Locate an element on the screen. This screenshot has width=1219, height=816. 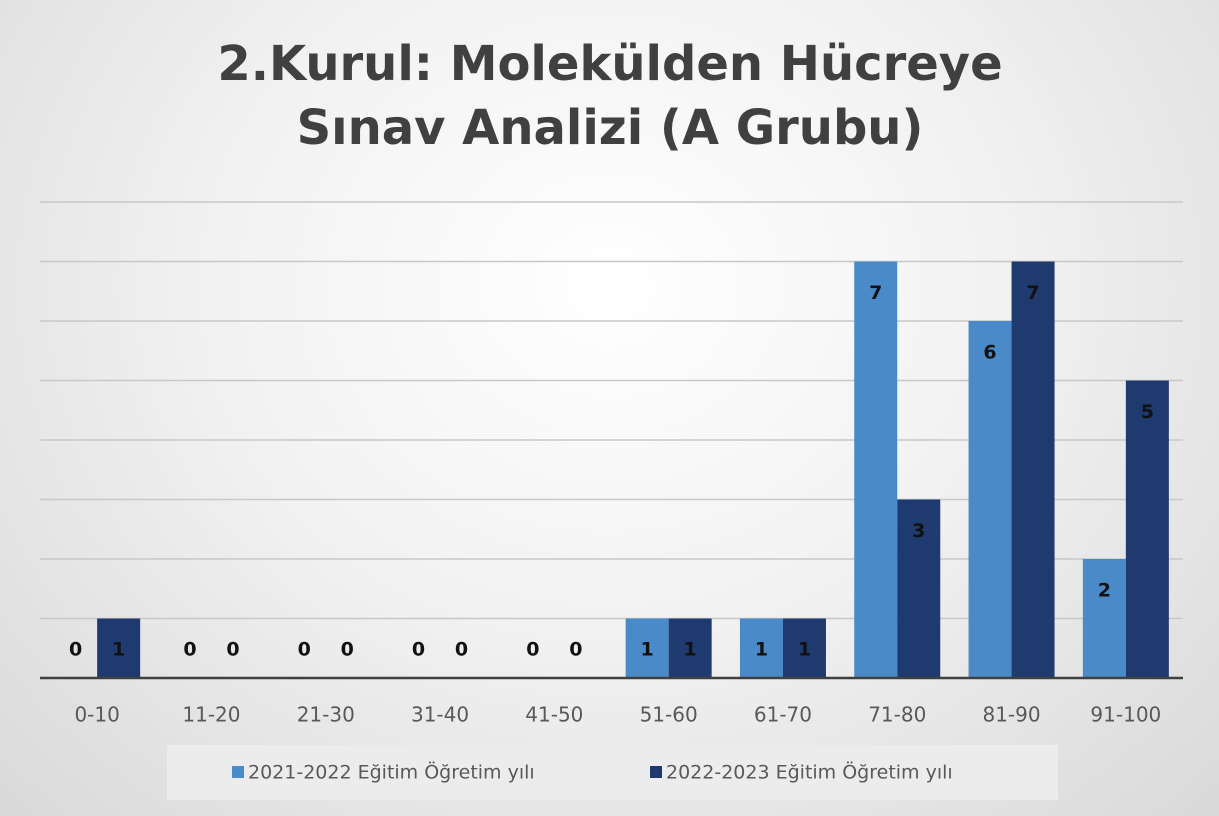
data-label: 5 is located at coordinates (1147, 412).